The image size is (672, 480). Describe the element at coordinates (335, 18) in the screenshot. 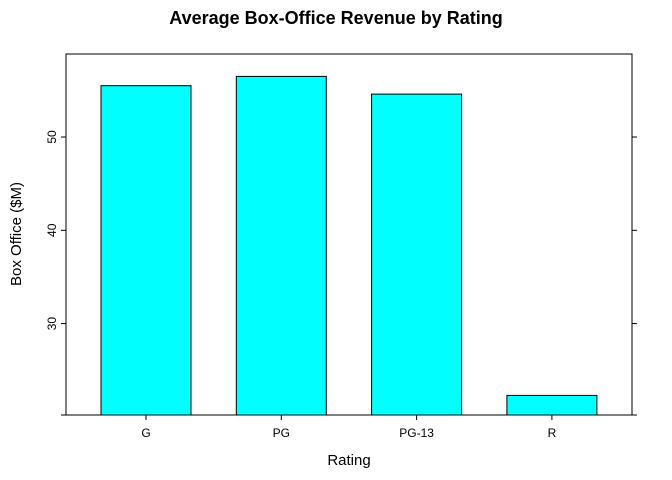

I see `chart-title: Average Box-Office Revenue by Rating` at that location.